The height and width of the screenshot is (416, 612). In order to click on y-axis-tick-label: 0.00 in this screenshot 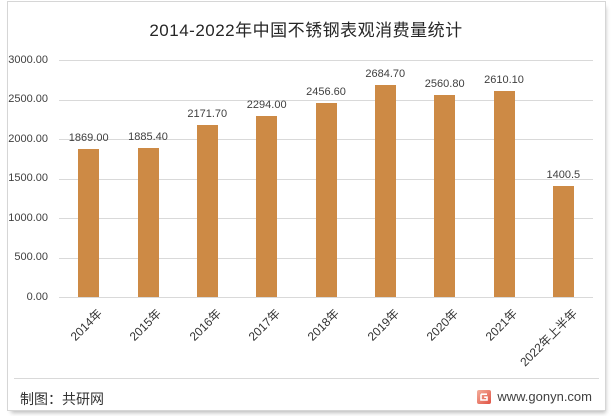, I will do `click(37, 296)`.